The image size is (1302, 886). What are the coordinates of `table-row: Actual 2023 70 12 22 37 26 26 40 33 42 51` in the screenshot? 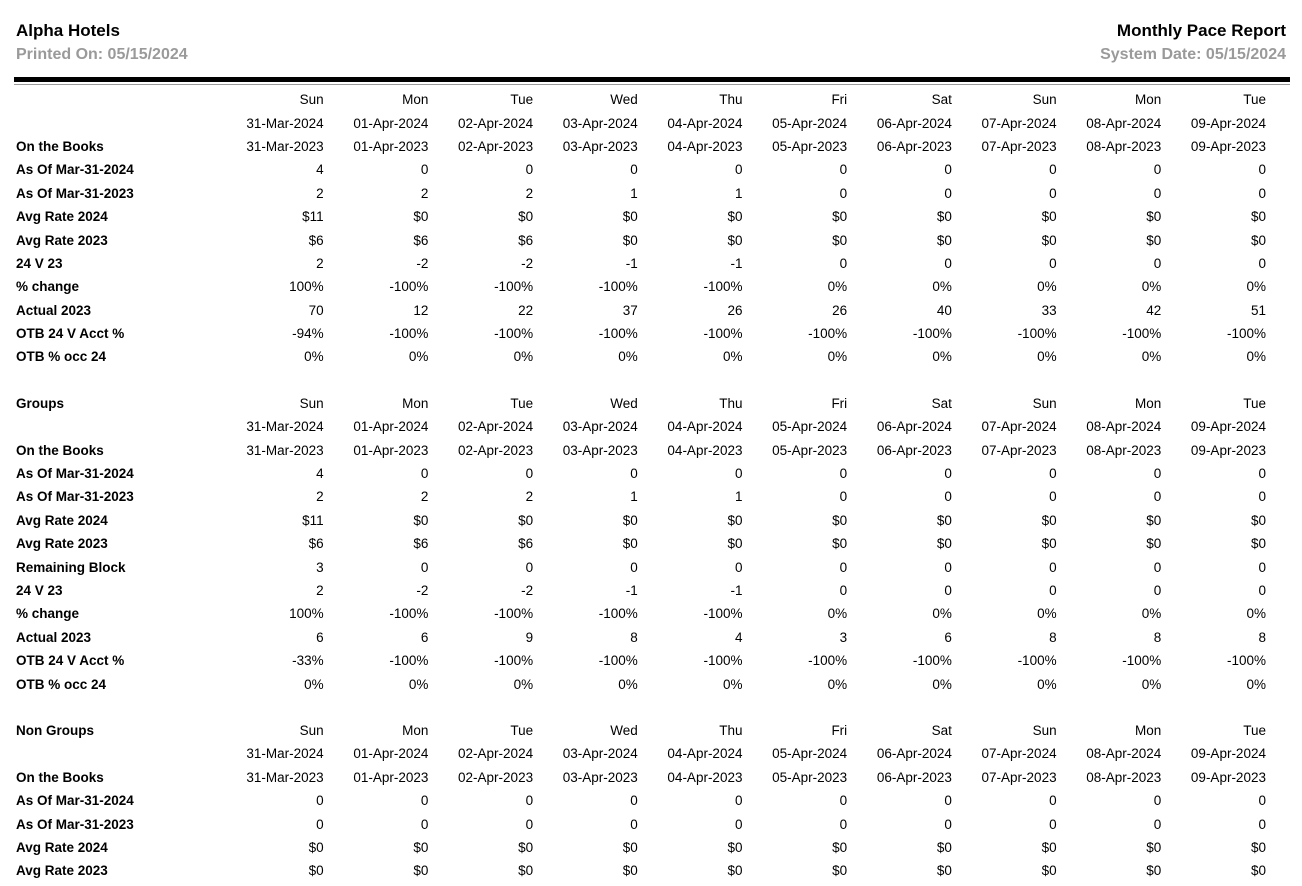 It's located at (641, 310).